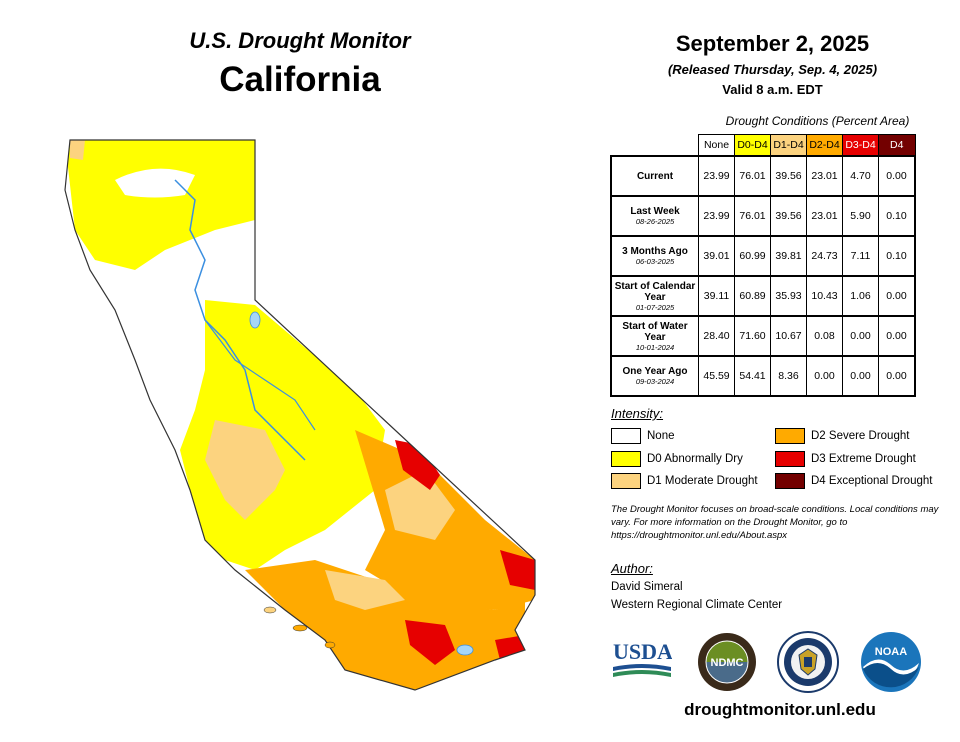 The height and width of the screenshot is (742, 960). I want to click on map-date: September 2, 2025, so click(772, 43).